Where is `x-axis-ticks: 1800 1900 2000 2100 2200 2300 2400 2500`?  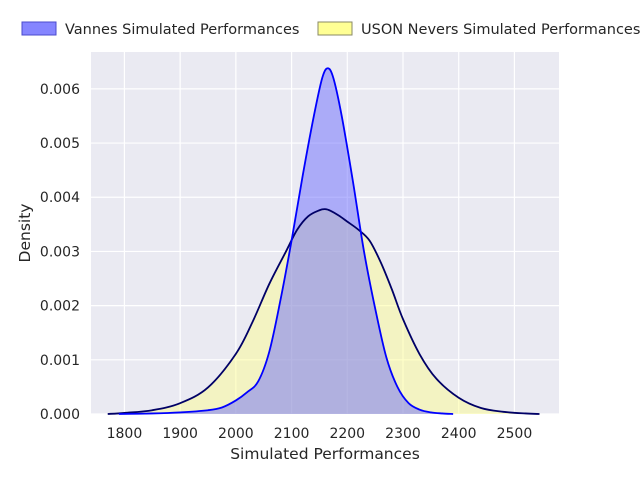 x-axis-ticks: 1800 1900 2000 2100 2200 2300 2400 2500 is located at coordinates (320, 434).